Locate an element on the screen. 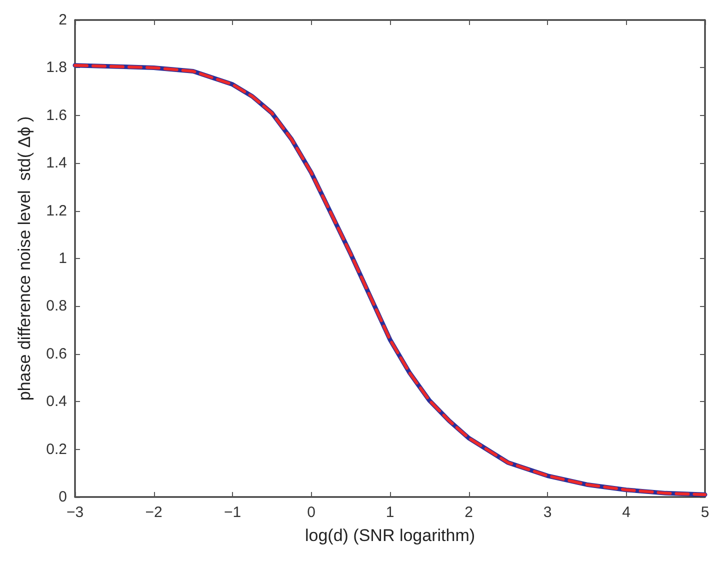 This screenshot has width=723, height=563. x-tick-label: −3 is located at coordinates (75, 512).